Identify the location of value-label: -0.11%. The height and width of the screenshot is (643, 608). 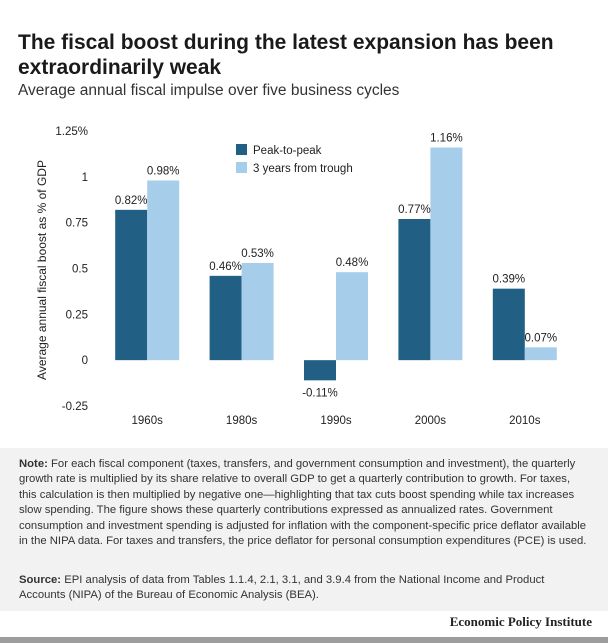
(320, 393).